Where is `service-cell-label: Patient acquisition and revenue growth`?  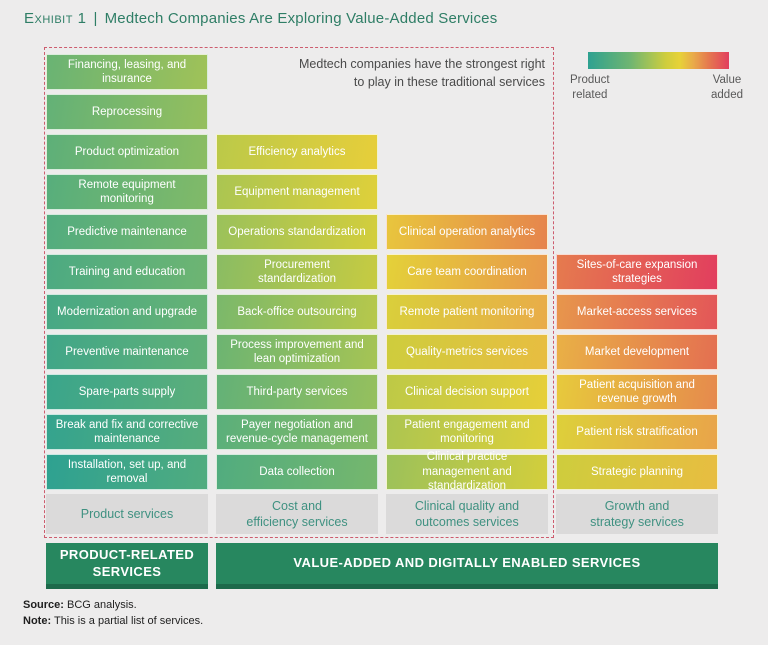
service-cell-label: Patient acquisition and revenue growth is located at coordinates (637, 391).